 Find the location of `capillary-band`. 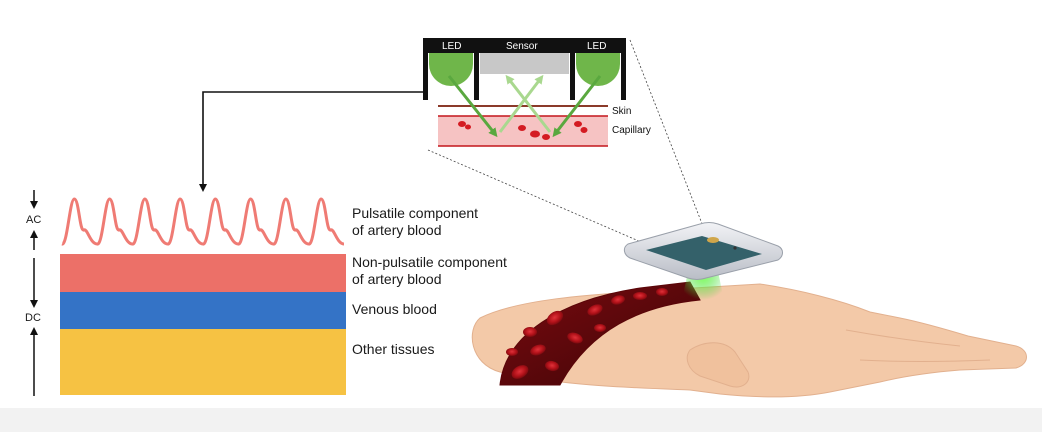

capillary-band is located at coordinates (523, 131).